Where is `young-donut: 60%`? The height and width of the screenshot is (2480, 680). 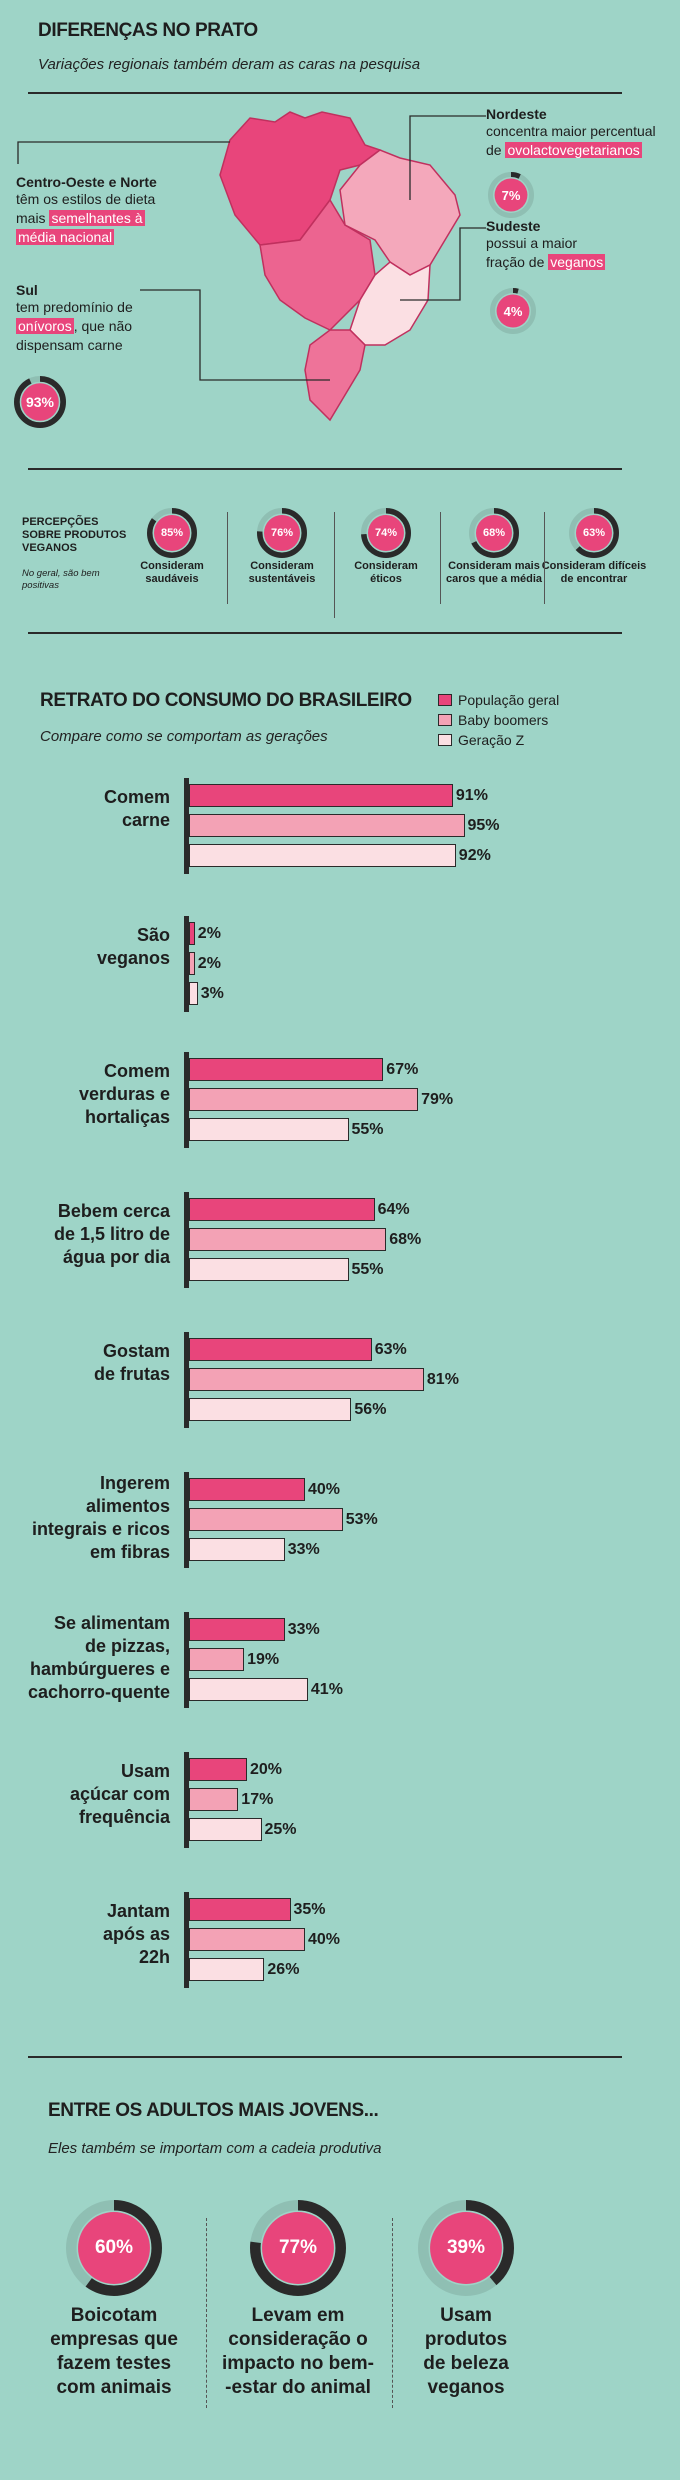 young-donut: 60% is located at coordinates (114, 2248).